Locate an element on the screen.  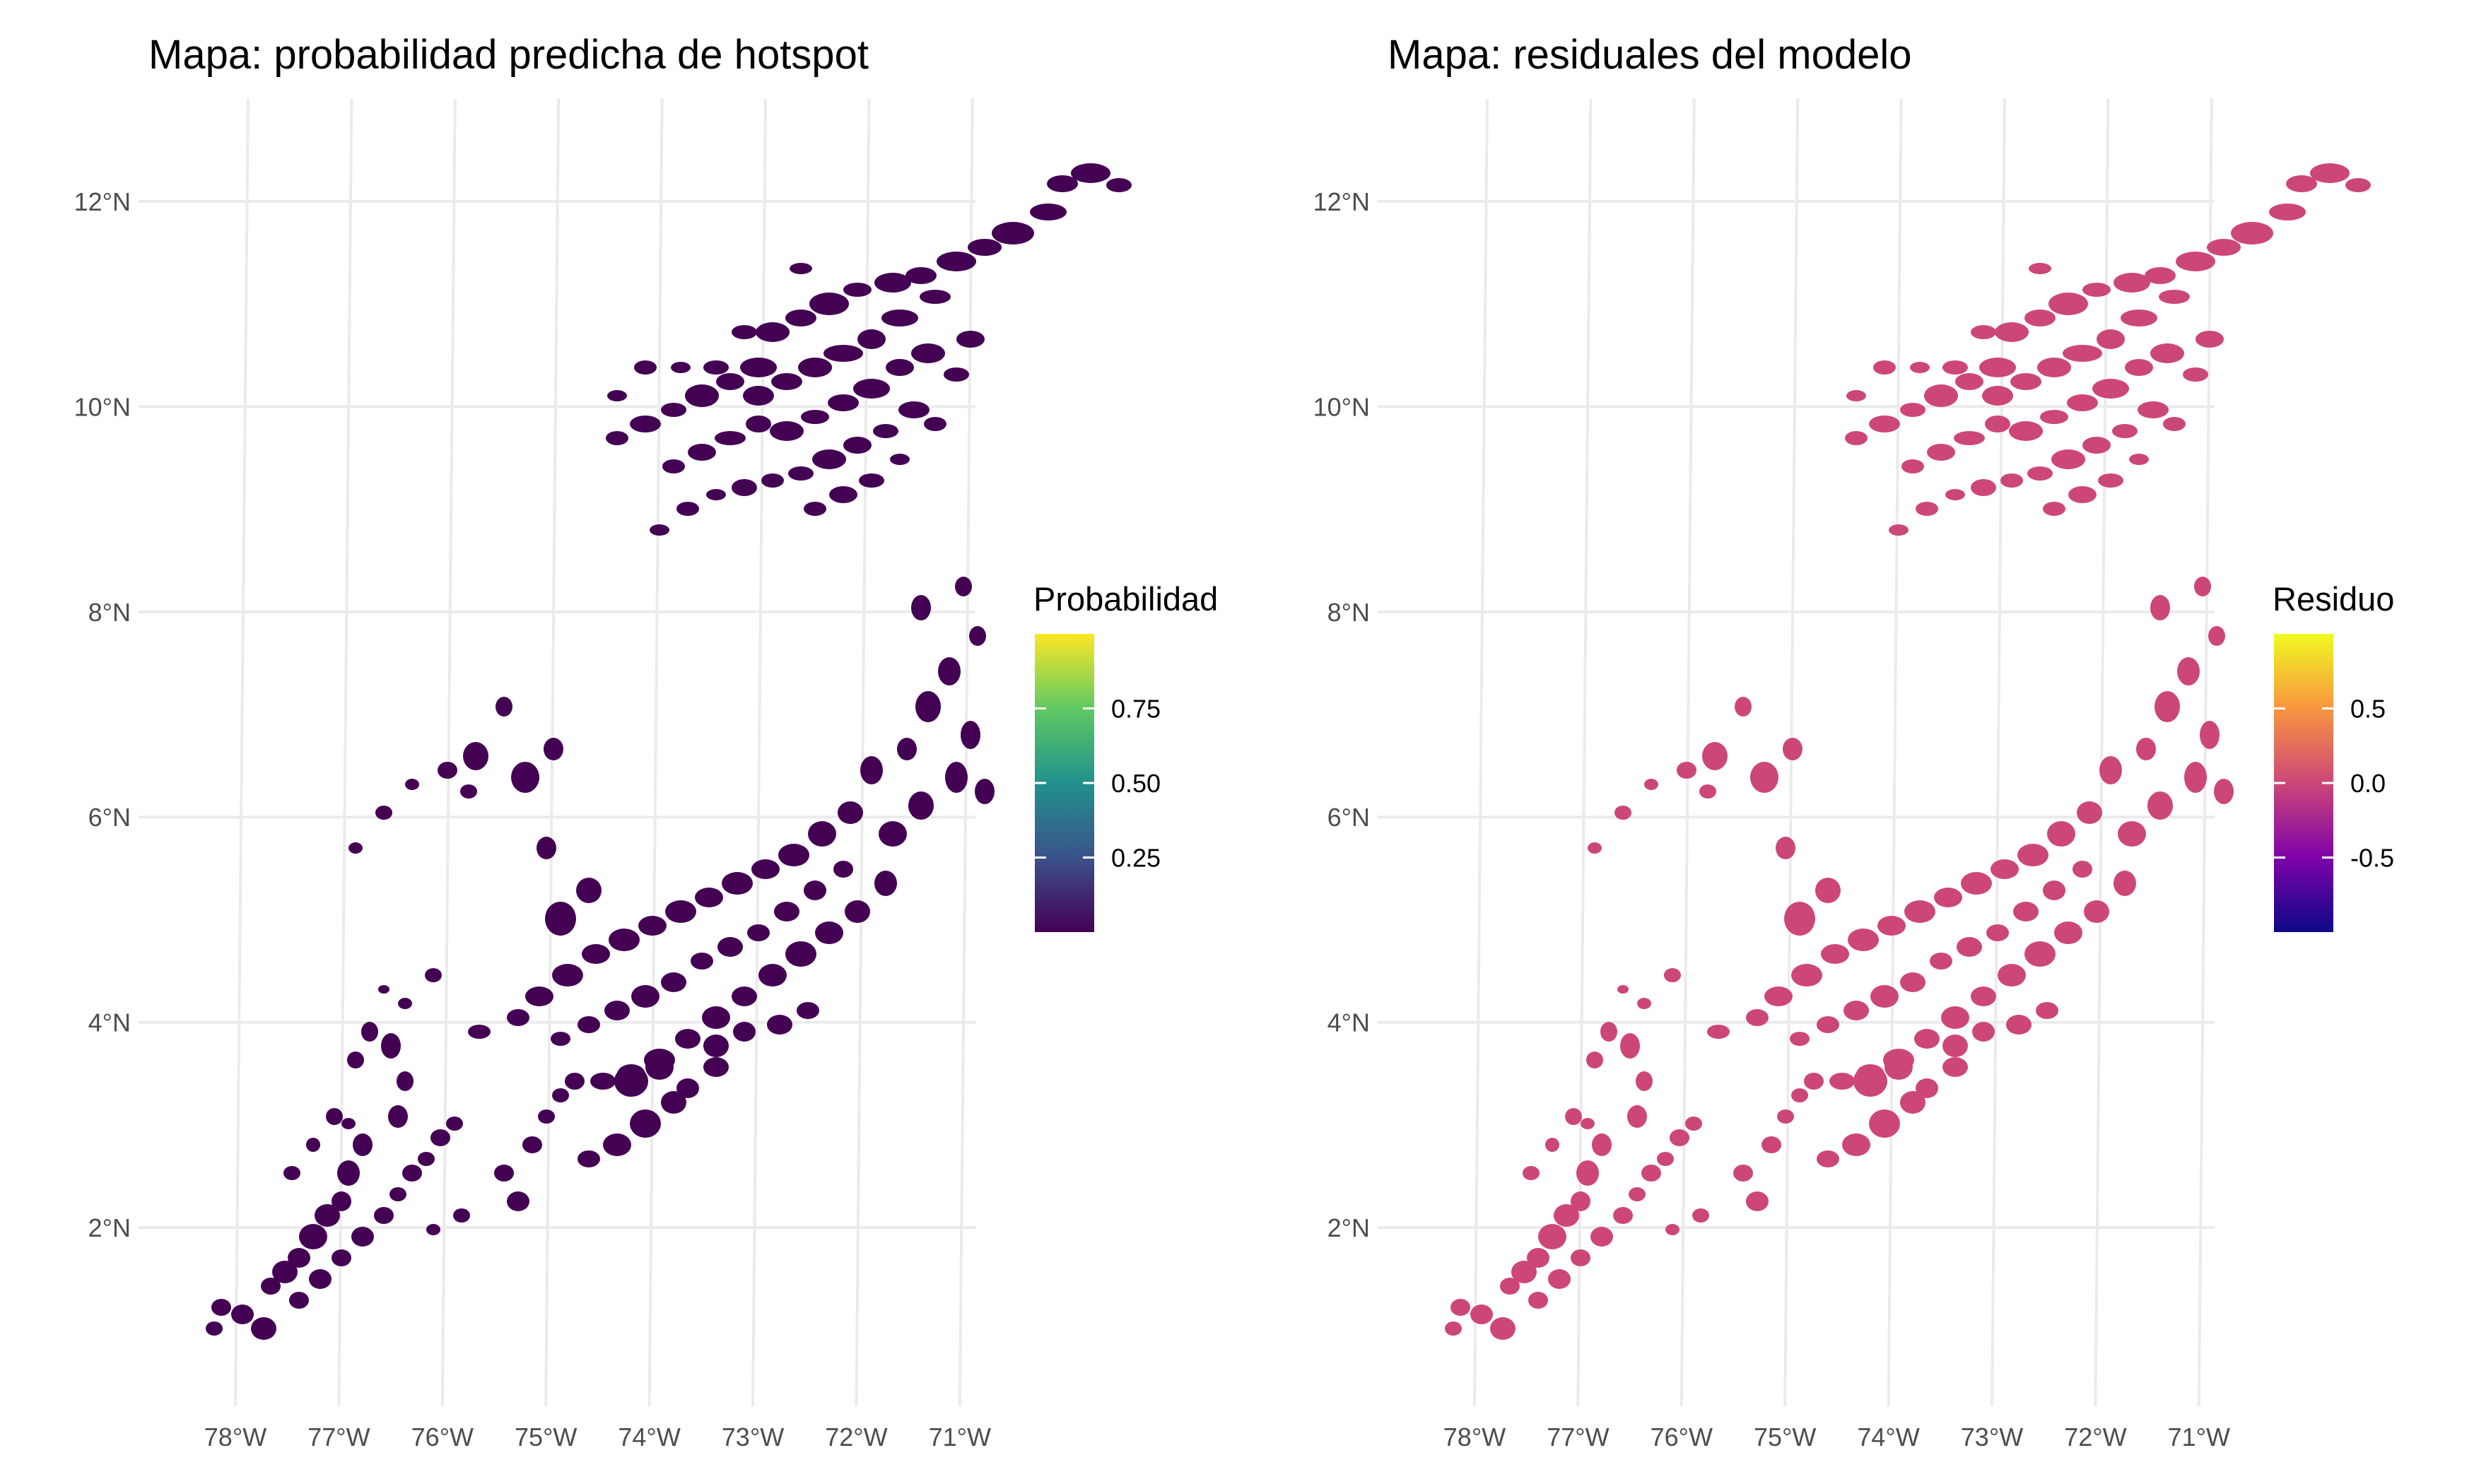
y-tick-label: 6°N is located at coordinates (109, 817).